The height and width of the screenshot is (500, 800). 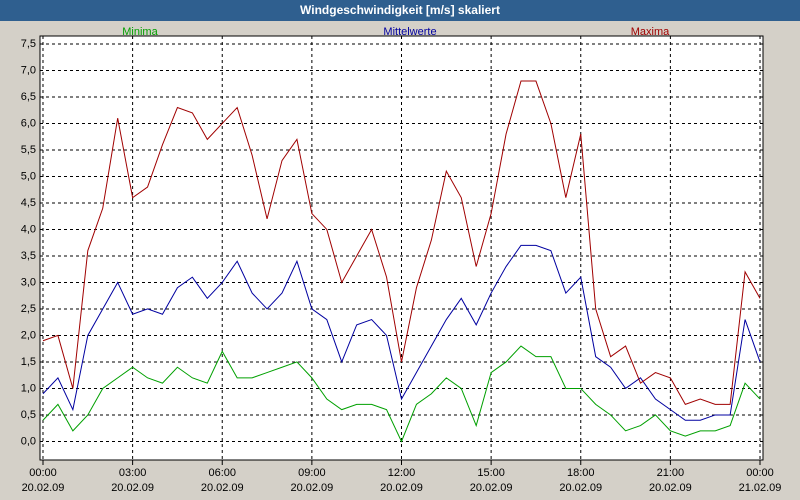 What do you see at coordinates (581, 473) in the screenshot?
I see `x-tick-label: 18:00` at bounding box center [581, 473].